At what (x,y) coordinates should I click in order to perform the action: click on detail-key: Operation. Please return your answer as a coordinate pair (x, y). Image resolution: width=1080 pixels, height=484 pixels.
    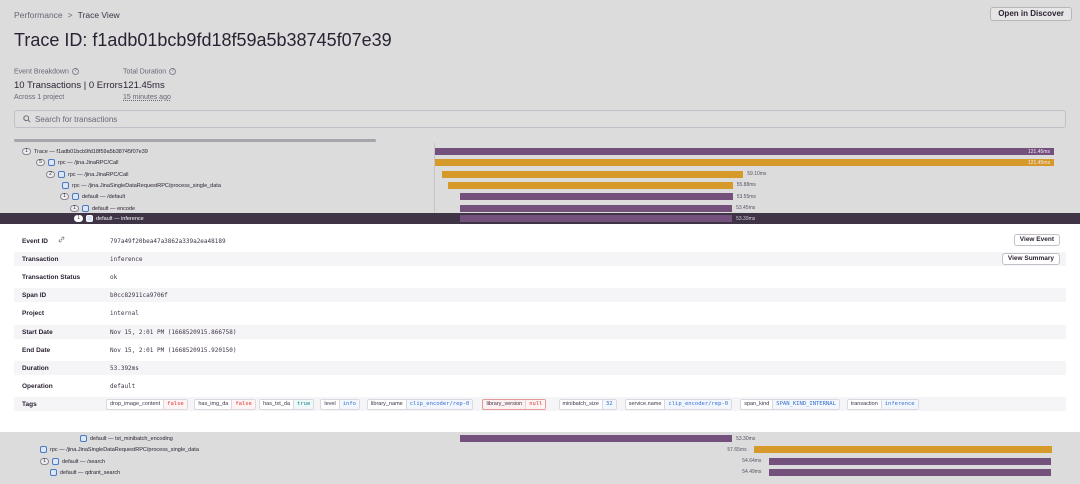
    Looking at the image, I should click on (37, 386).